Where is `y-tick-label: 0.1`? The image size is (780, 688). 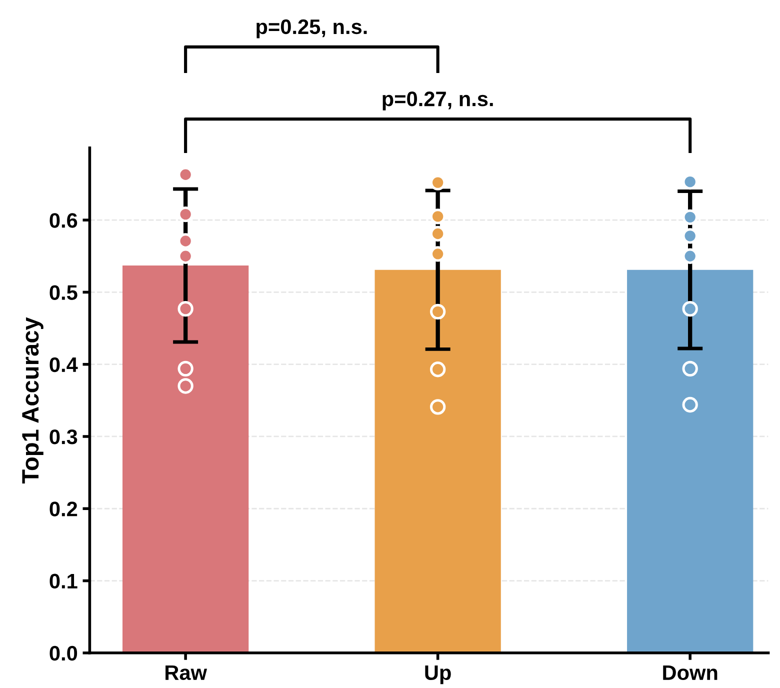
y-tick-label: 0.1 is located at coordinates (64, 581).